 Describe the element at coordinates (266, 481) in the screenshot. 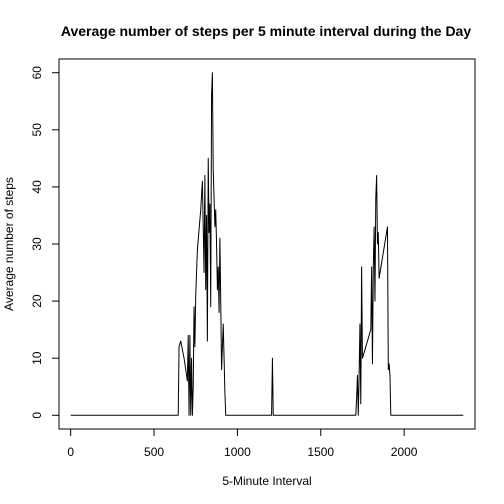

I see `x-axis-label: 5-Minute Interval` at that location.